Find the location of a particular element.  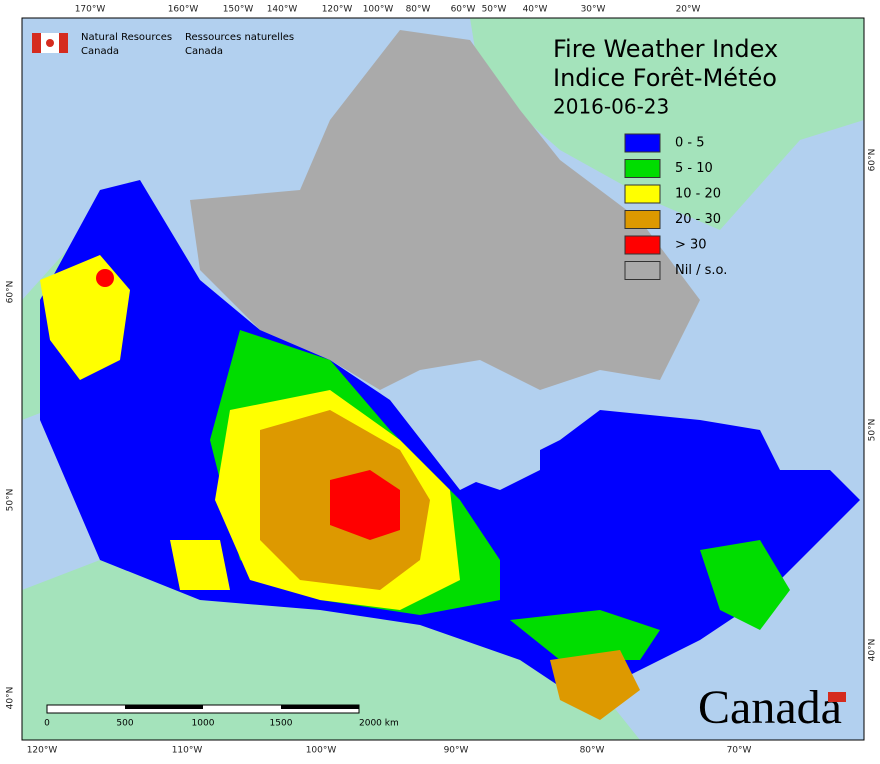

legend-label: 20 - 30 is located at coordinates (698, 219).